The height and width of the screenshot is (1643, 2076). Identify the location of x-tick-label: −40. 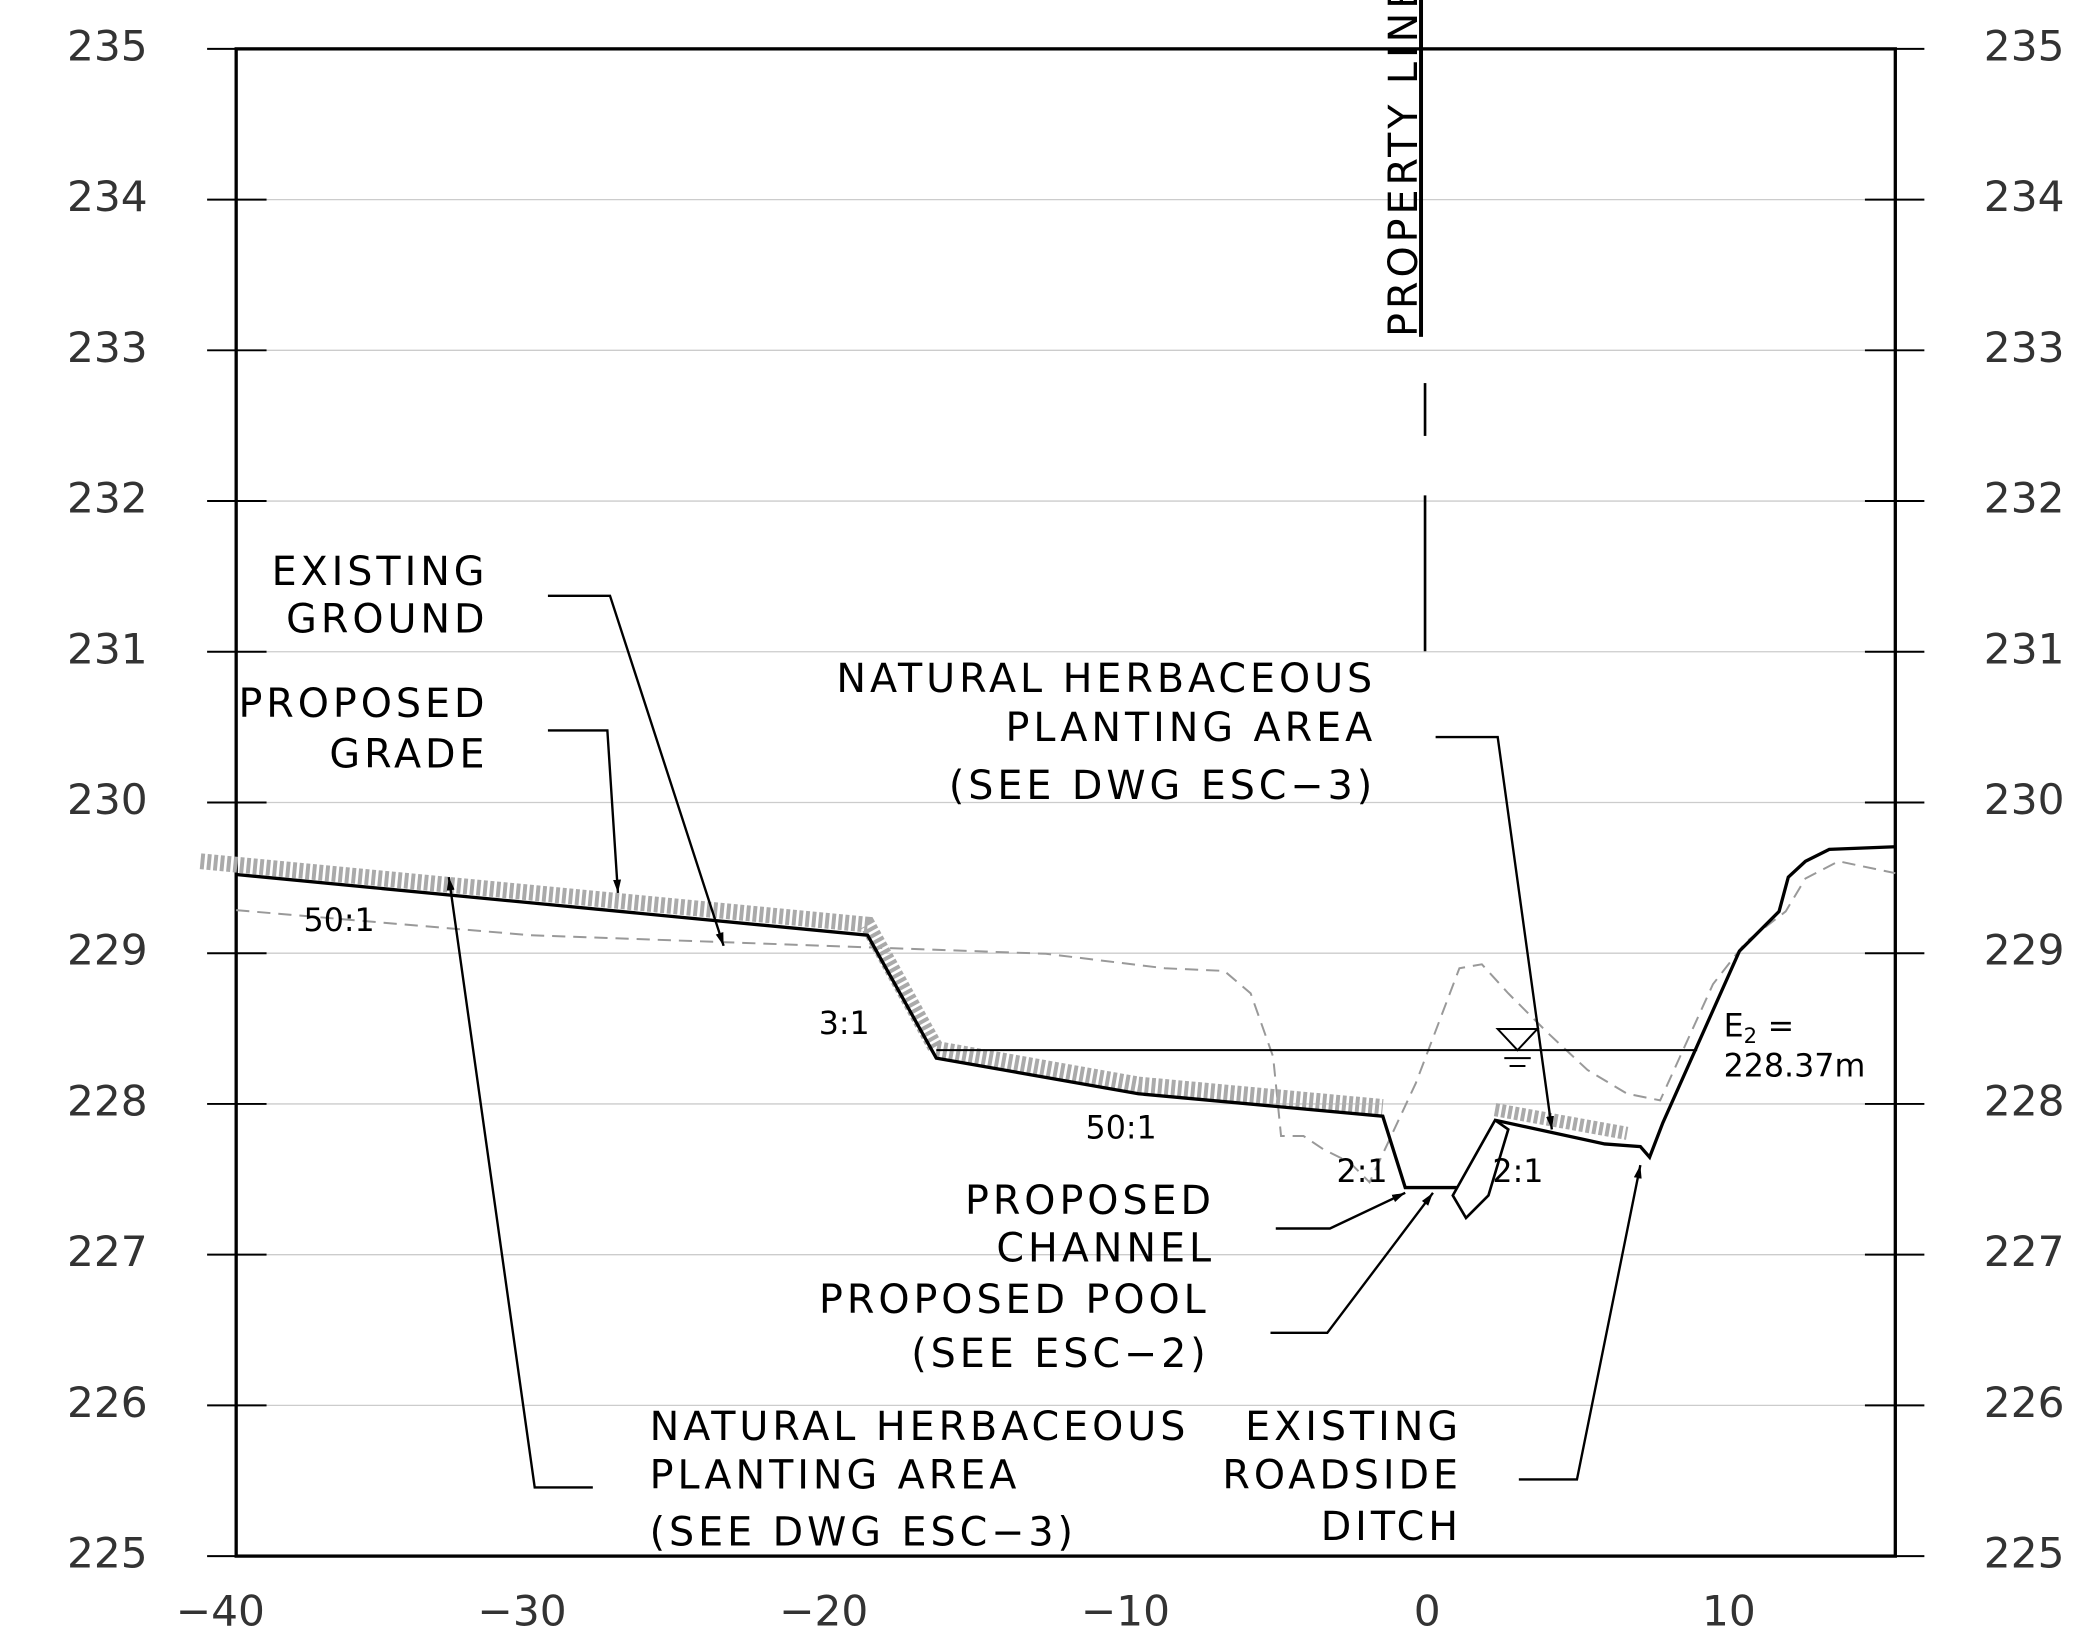
(220, 1611).